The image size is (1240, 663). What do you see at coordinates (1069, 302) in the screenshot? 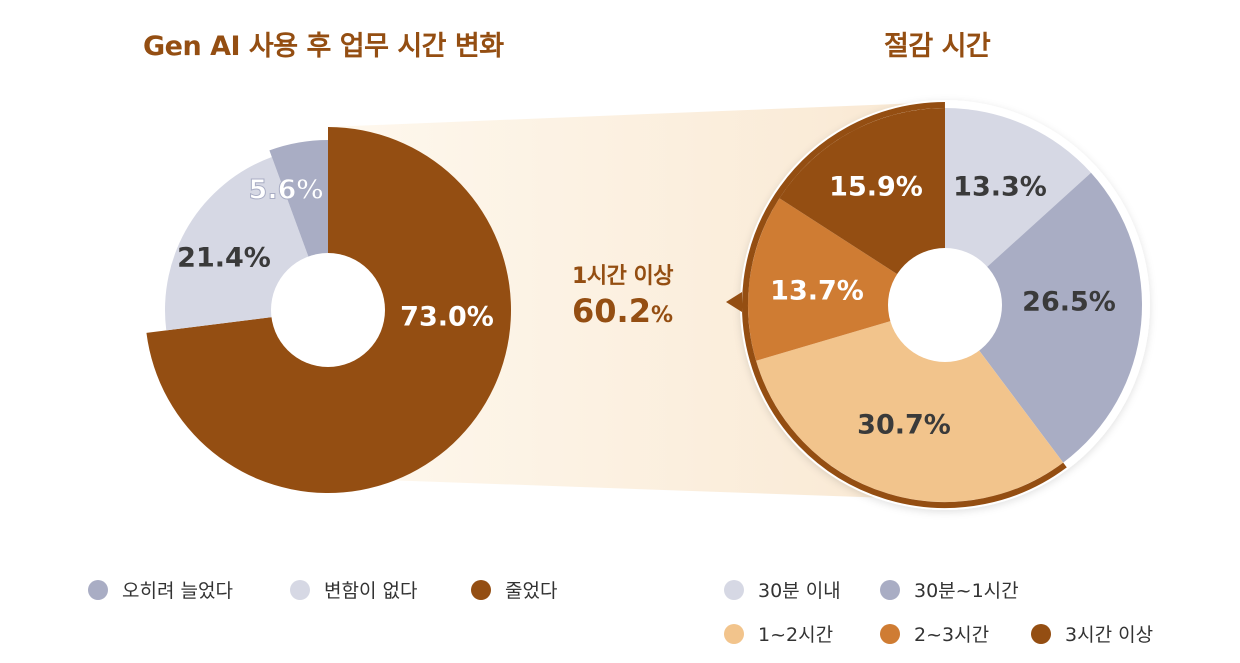
I see `slice-label-30min-1h: 26.5%` at bounding box center [1069, 302].